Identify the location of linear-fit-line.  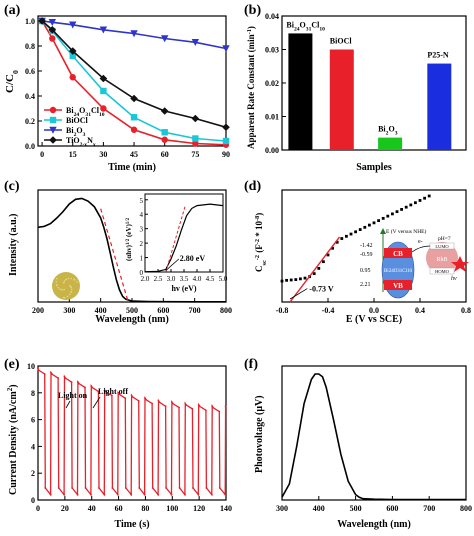
(315, 269).